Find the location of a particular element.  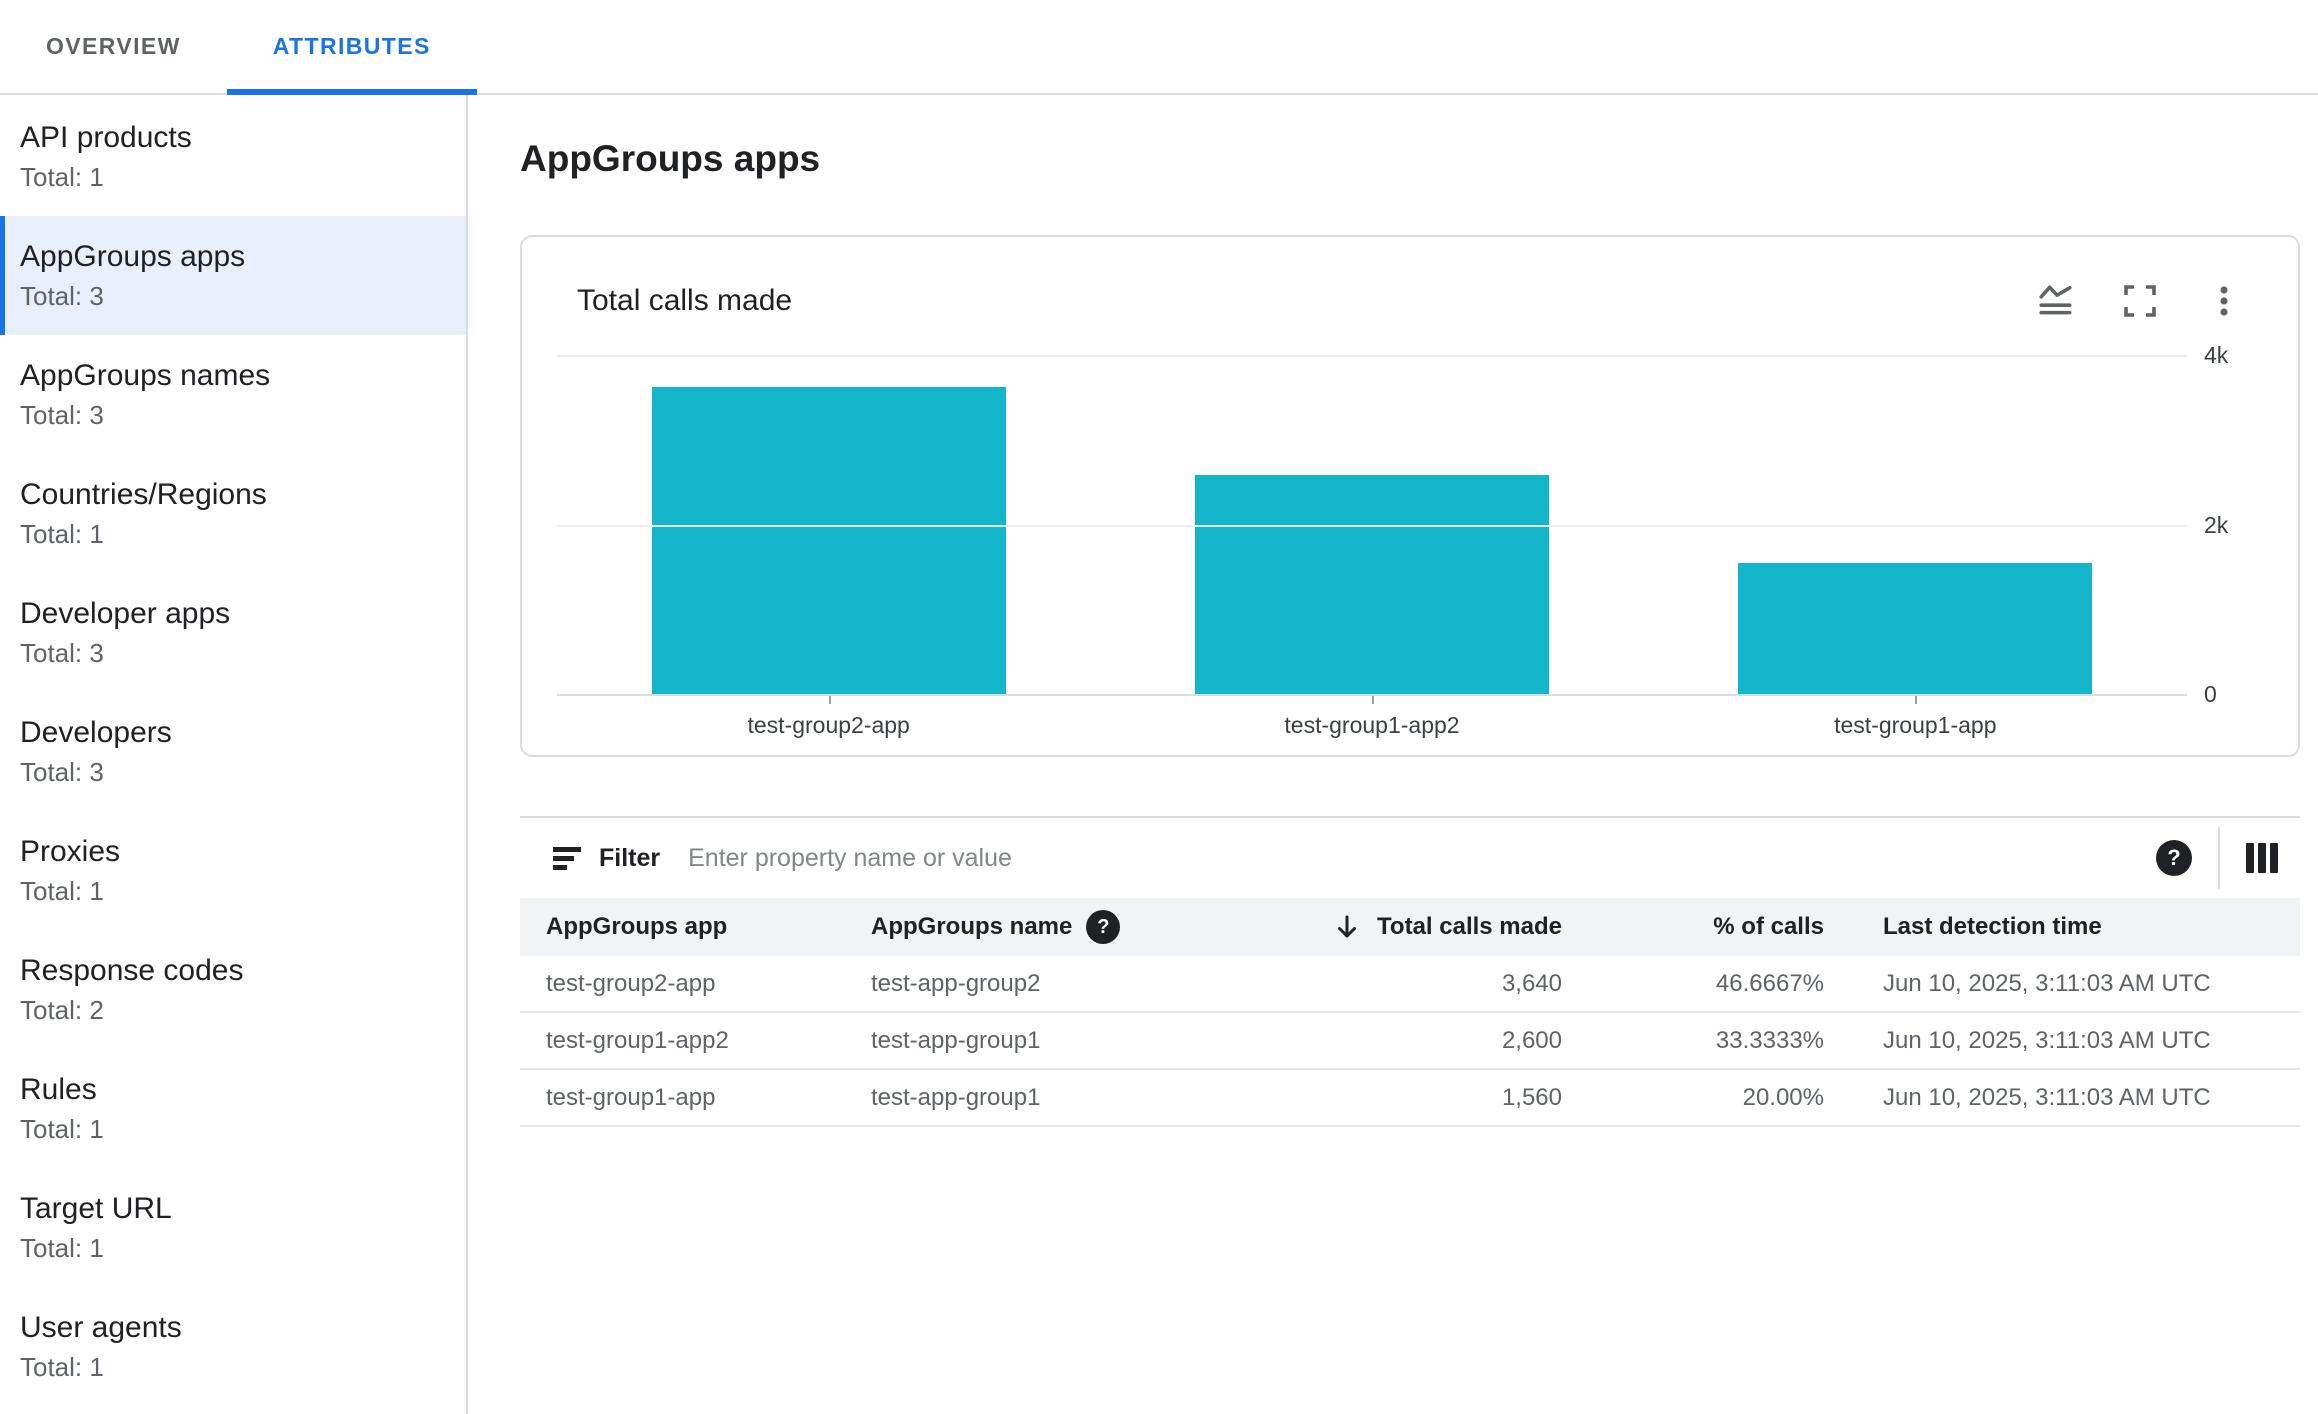

bar-test-group1-app is located at coordinates (1915, 628).